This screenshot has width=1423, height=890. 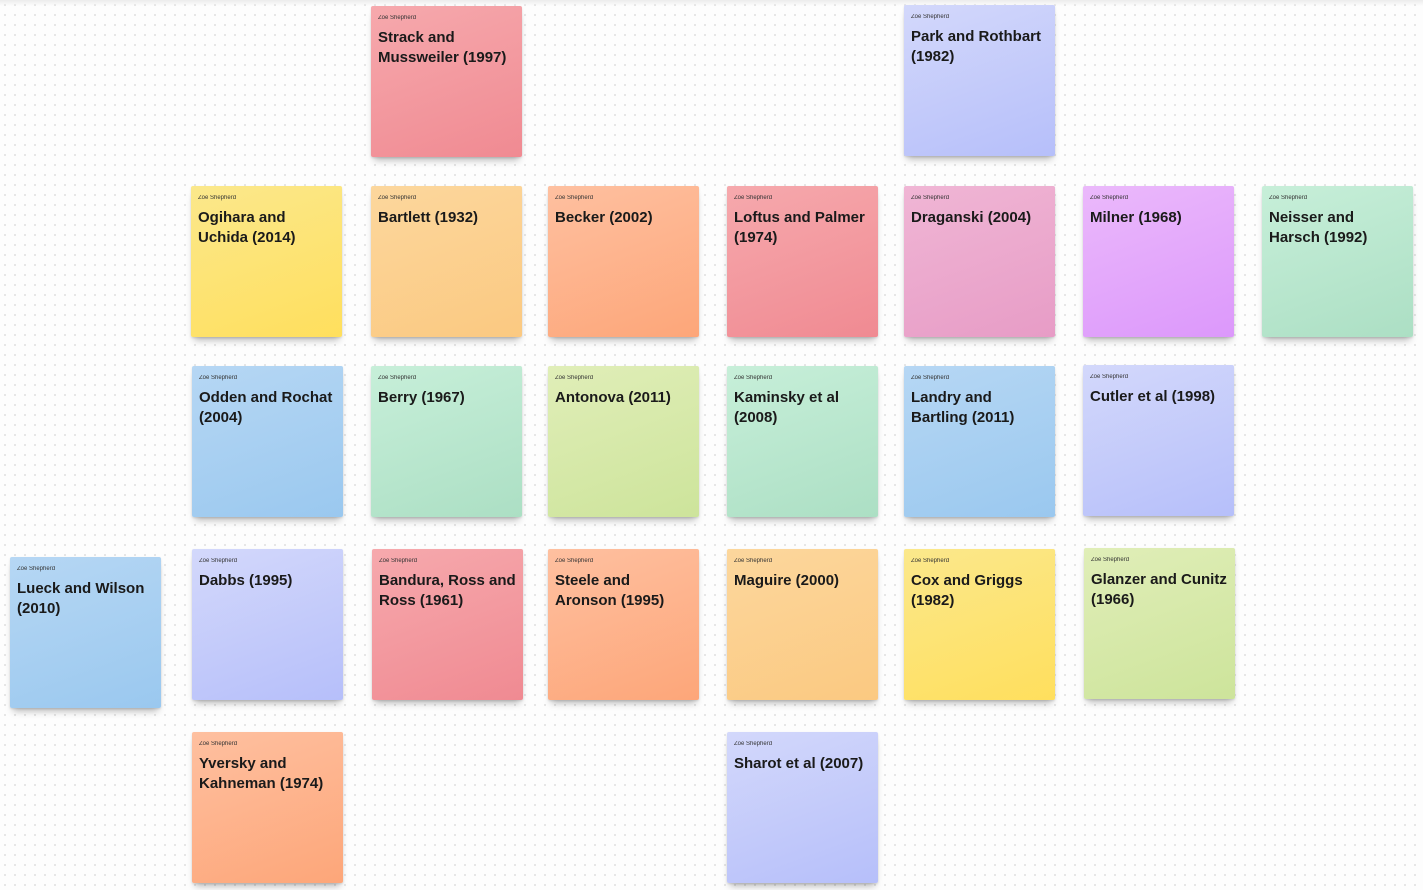 I want to click on sticky-note: Zoe Shepherd Steele and Aronson (1995), so click(x=623, y=624).